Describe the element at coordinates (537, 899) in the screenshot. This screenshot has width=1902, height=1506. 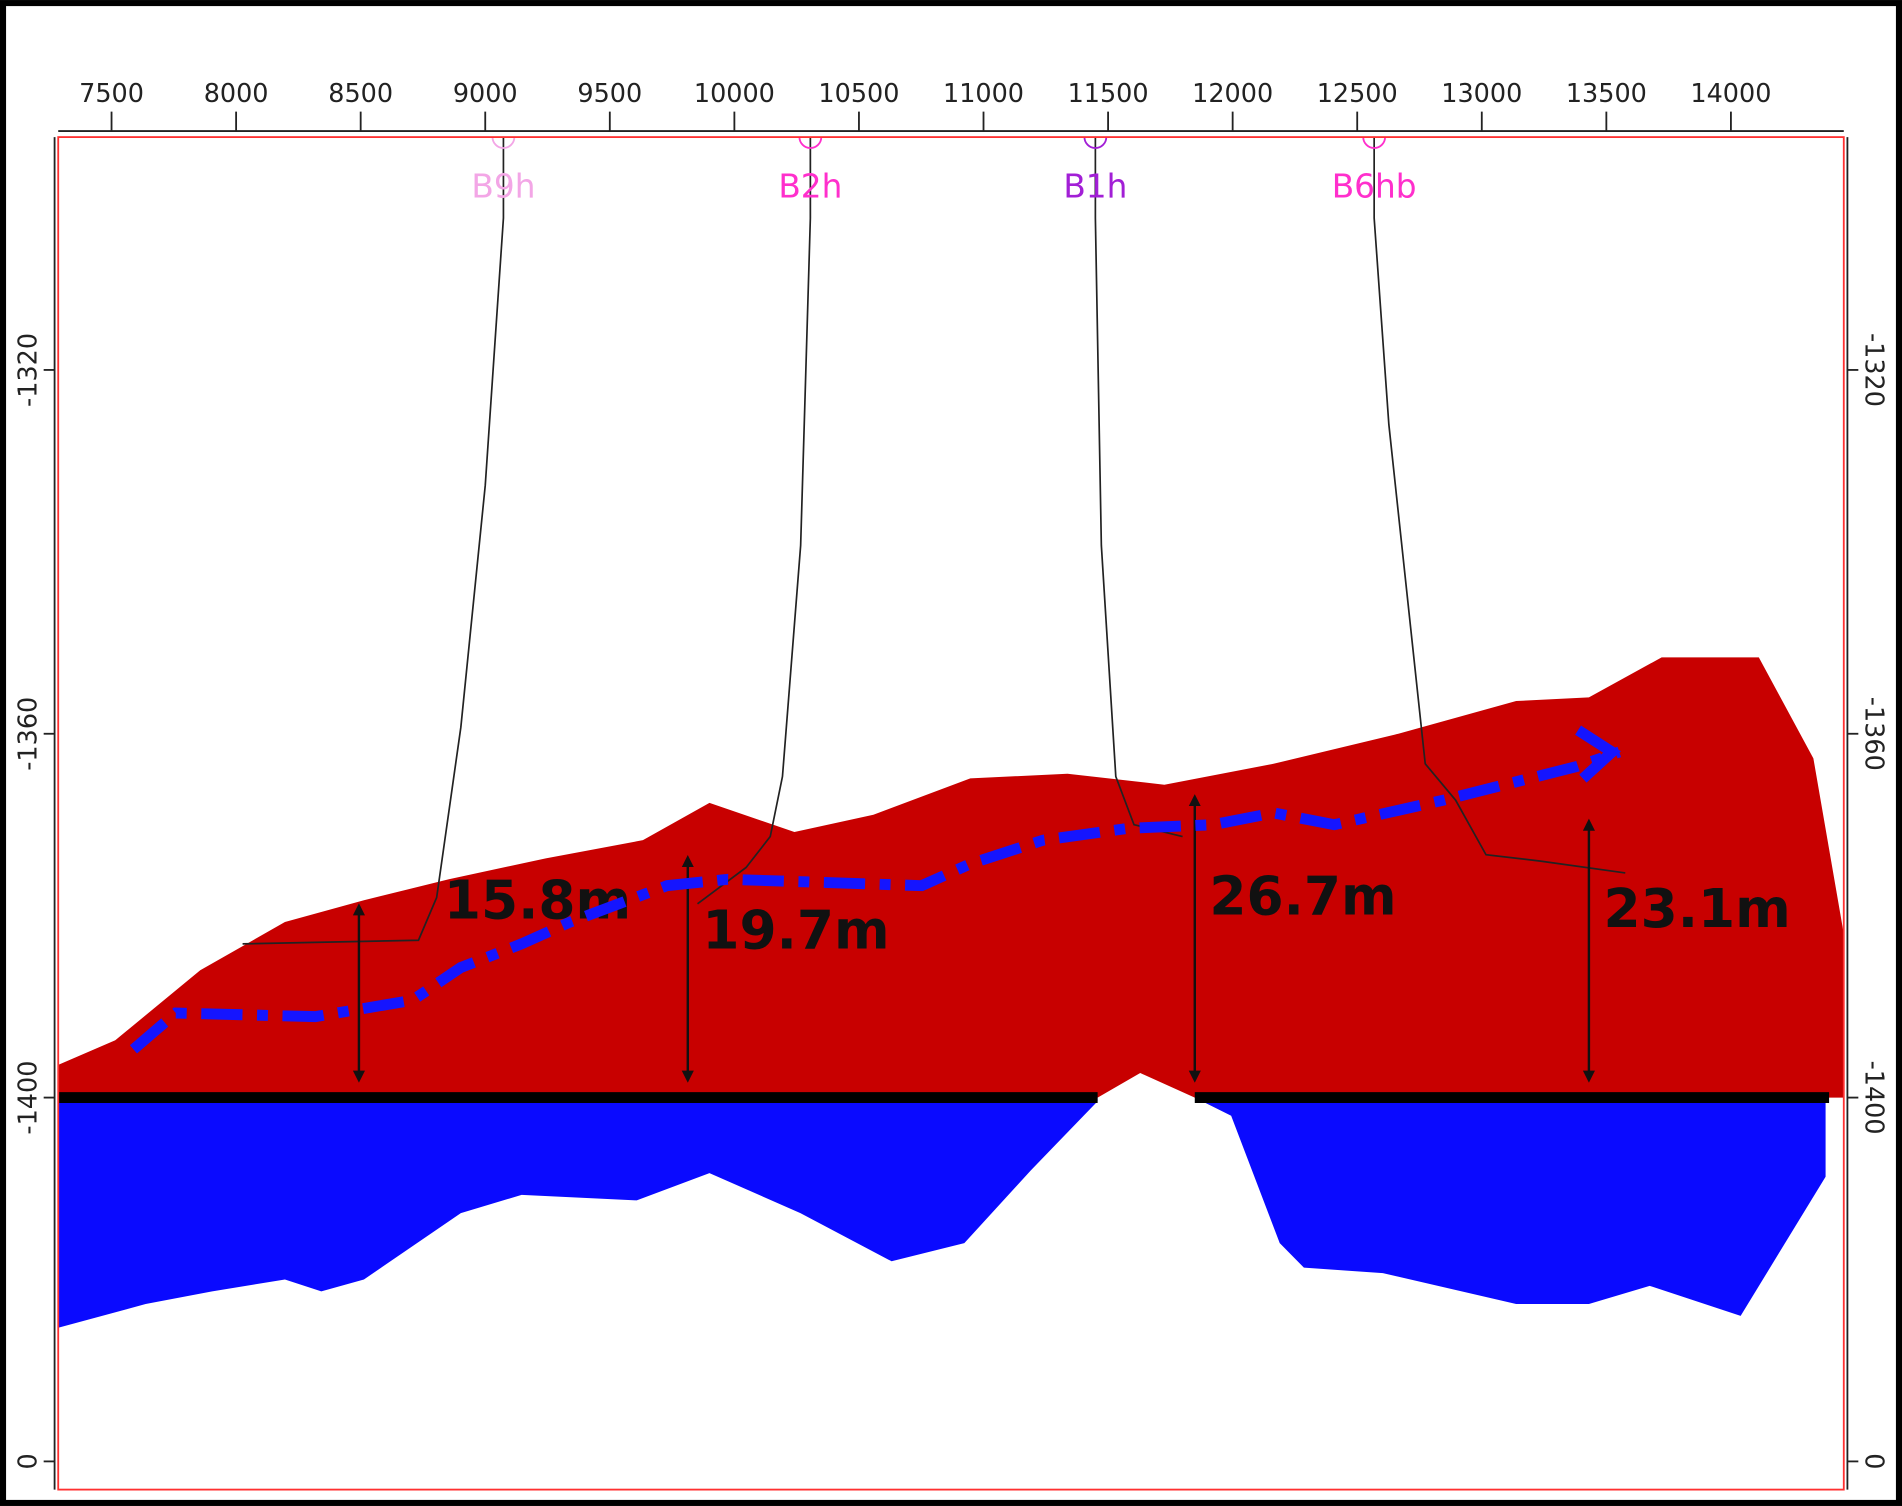
I see `thickness-label: 15.8m` at that location.